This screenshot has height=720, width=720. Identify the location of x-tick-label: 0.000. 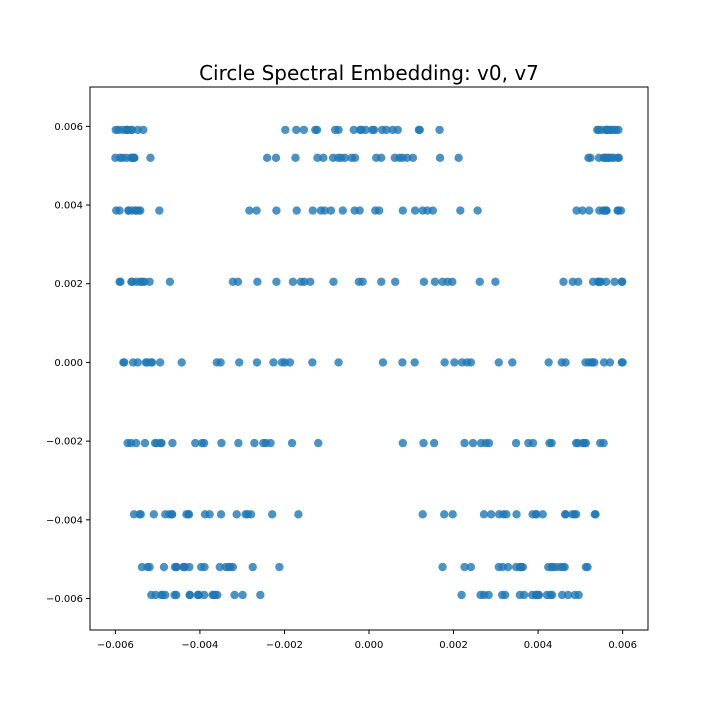
(369, 645).